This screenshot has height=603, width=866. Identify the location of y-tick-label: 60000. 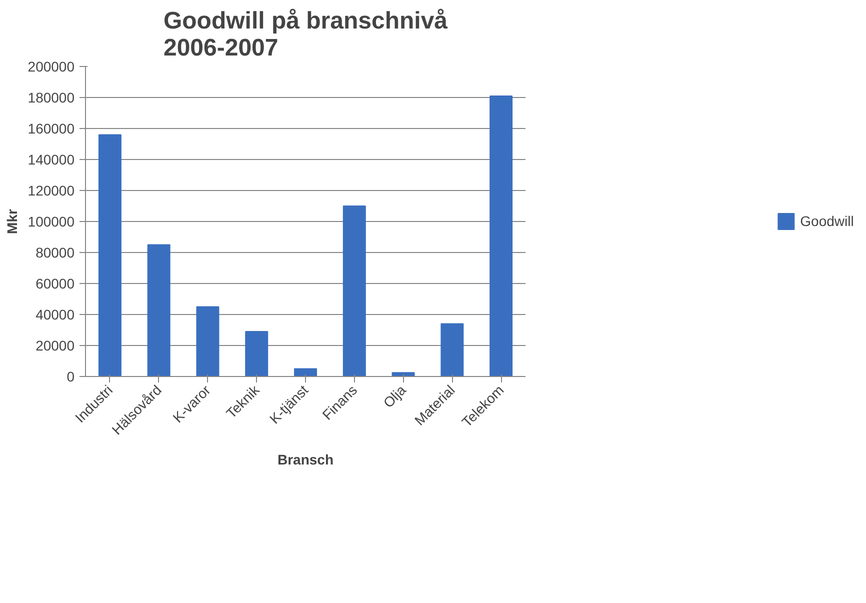
(55, 284).